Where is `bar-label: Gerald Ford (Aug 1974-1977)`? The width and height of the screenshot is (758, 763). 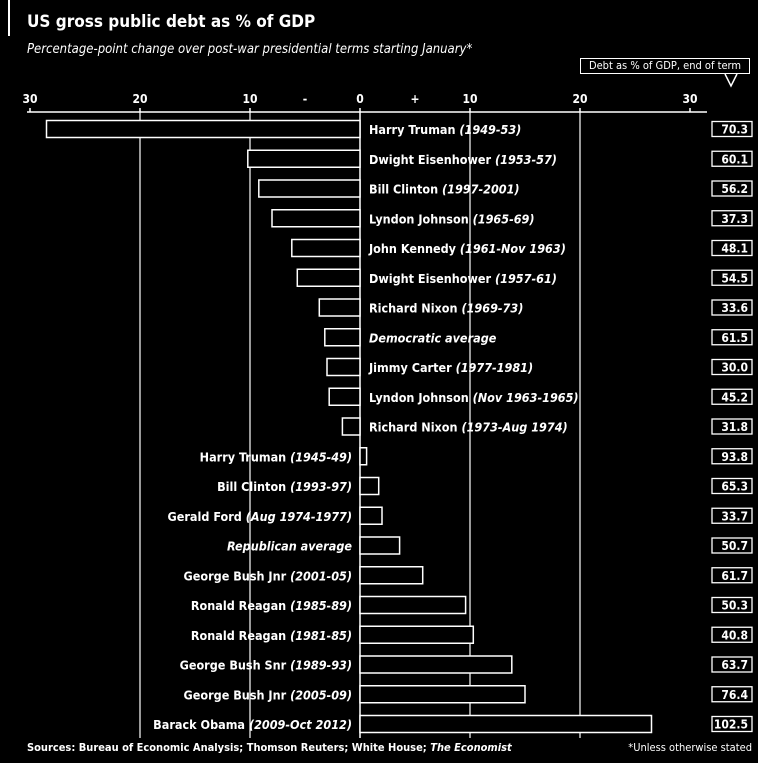
bar-label: Gerald Ford (Aug 1974-1977) is located at coordinates (260, 516).